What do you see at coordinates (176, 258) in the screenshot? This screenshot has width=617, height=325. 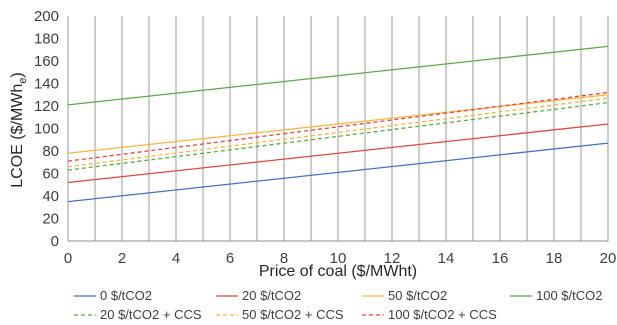 I see `x-tick-label: 4` at bounding box center [176, 258].